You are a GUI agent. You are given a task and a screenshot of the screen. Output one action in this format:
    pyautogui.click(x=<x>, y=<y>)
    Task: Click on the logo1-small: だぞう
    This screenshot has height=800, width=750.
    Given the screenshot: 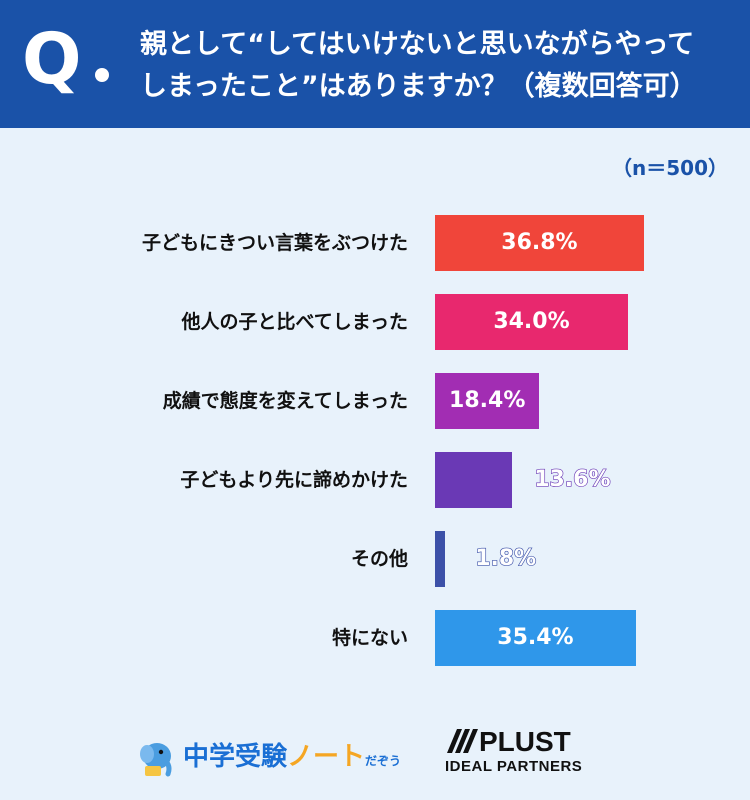 What is the action you would take?
    pyautogui.click(x=383, y=761)
    